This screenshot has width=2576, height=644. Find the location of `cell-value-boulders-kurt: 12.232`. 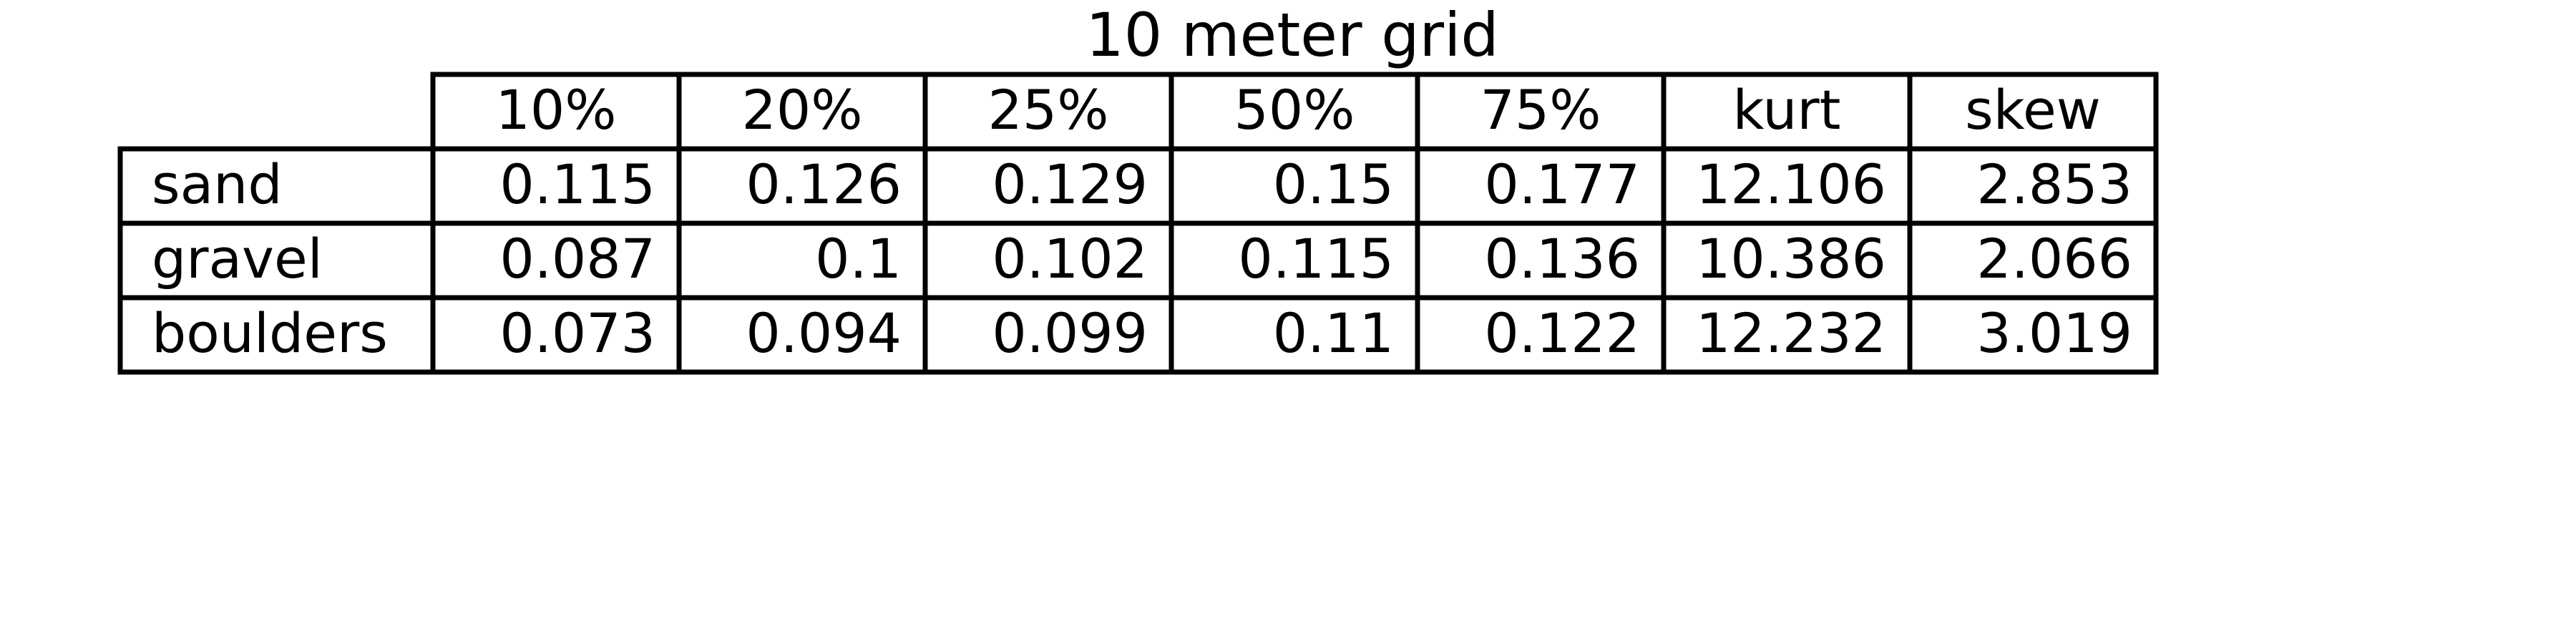

cell-value-boulders-kurt: 12.232 is located at coordinates (1791, 333).